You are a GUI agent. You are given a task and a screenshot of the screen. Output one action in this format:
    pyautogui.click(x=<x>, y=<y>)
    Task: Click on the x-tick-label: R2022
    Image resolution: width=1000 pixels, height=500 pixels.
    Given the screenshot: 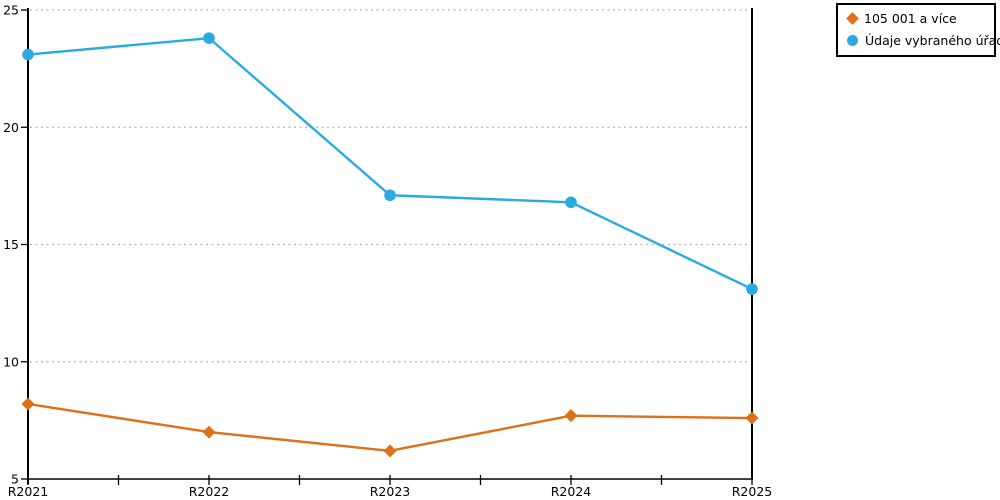 What is the action you would take?
    pyautogui.click(x=209, y=491)
    